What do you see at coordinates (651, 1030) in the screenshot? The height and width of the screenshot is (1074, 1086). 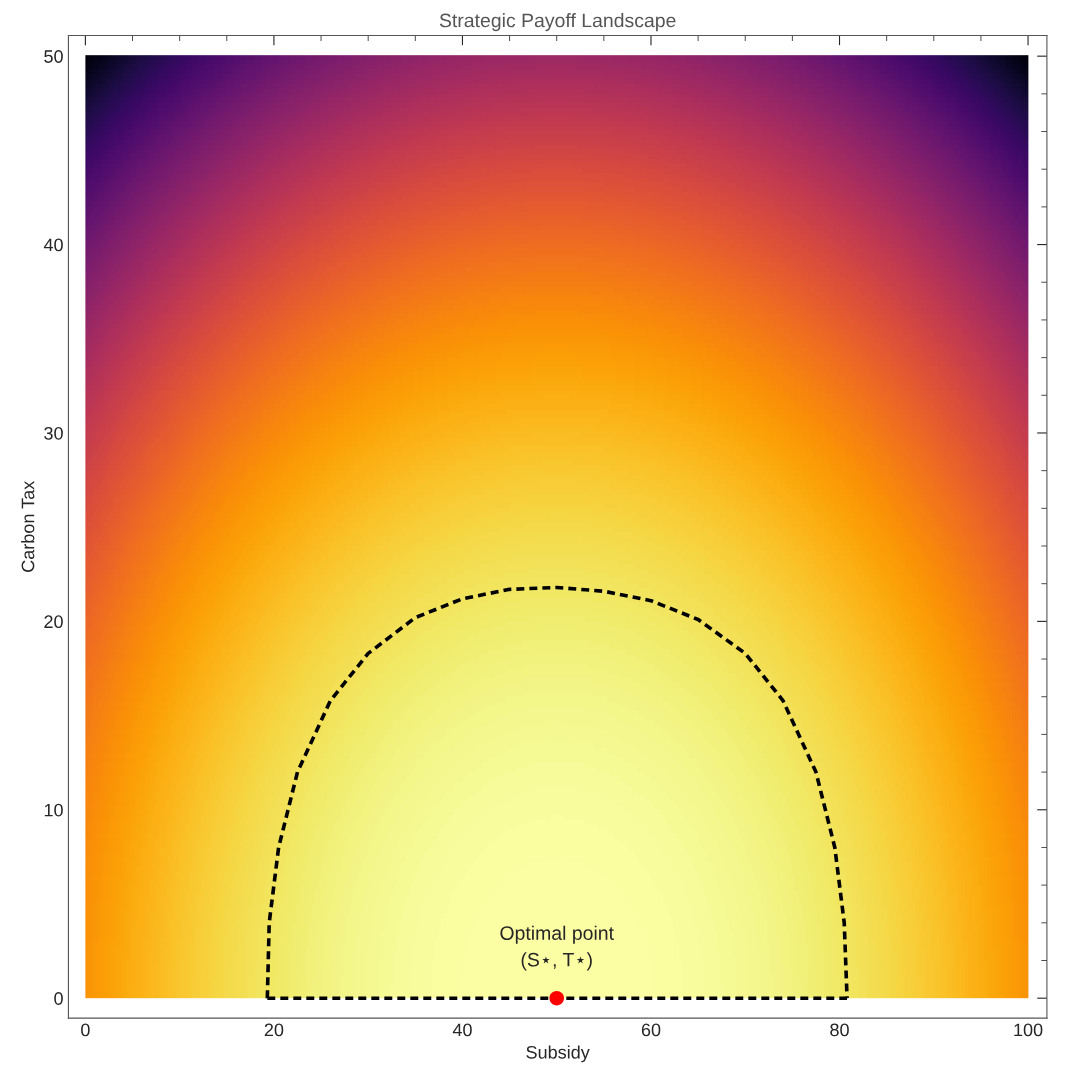 I see `x-tick-label: 60` at bounding box center [651, 1030].